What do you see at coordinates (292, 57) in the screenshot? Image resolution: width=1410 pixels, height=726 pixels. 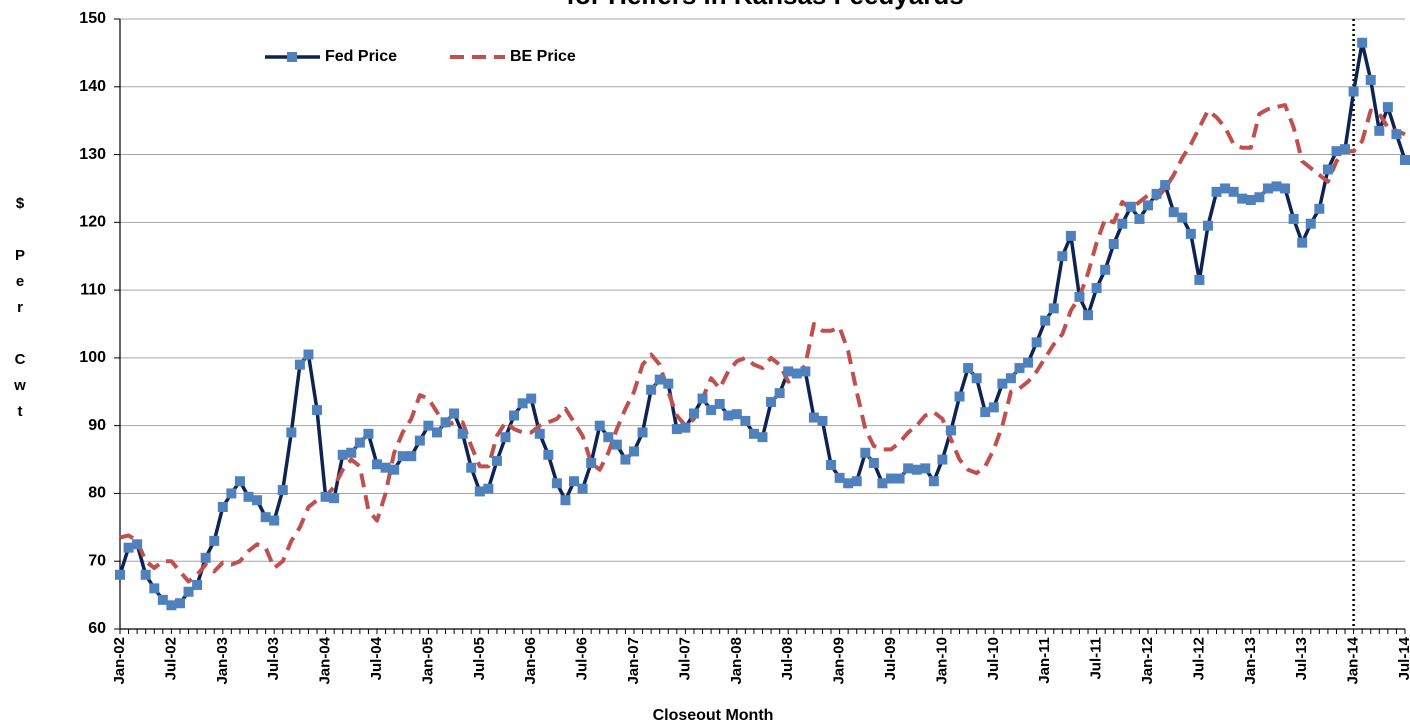 I see `legend-marker` at bounding box center [292, 57].